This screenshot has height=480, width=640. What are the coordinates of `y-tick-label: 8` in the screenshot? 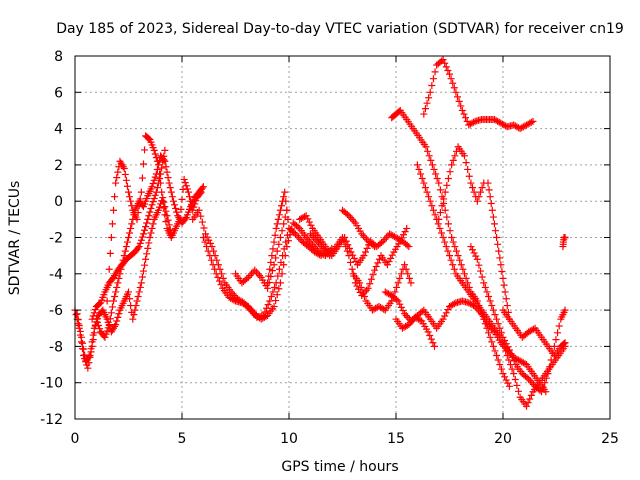 It's located at (58, 57).